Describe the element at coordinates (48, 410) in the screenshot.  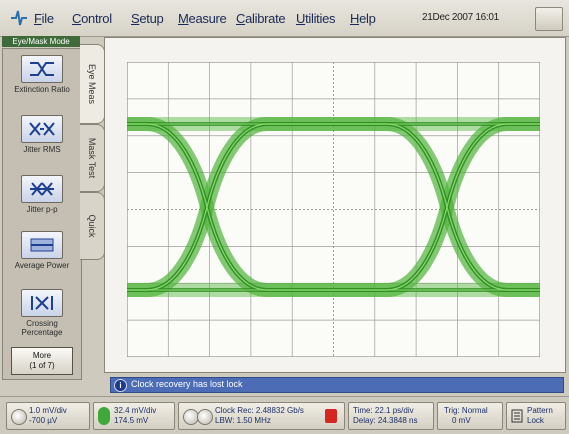
I see `ch-a-scale: 1.0 mV/div` at that location.